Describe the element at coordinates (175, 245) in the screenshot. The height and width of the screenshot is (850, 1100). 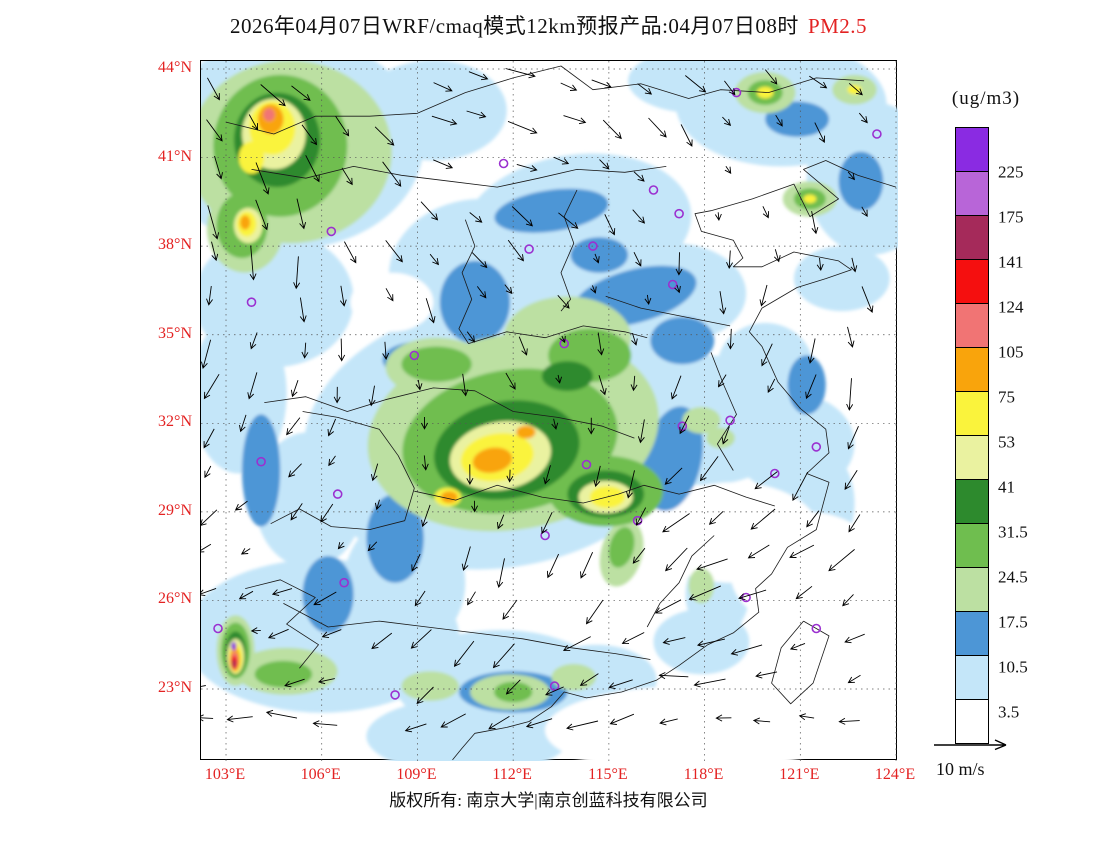
I see `lat-tick-label: 38°N` at that location.